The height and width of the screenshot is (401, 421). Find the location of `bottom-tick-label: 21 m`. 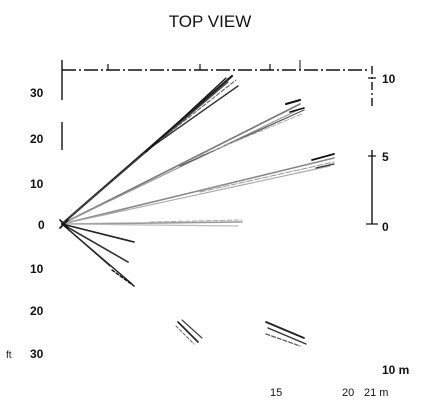

bottom-tick-label: 21 m is located at coordinates (376, 393).